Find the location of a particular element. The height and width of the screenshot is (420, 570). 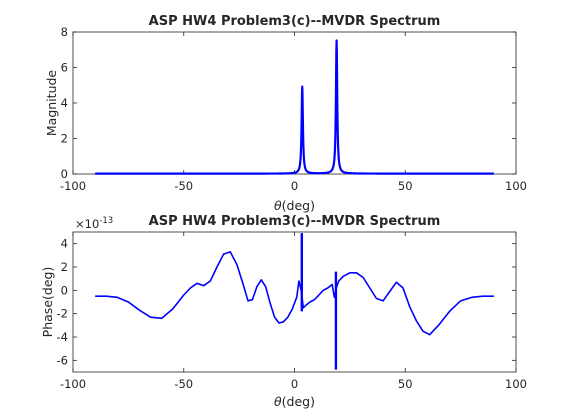

y-scale-factor: ×10⁻¹³ is located at coordinates (94, 223).